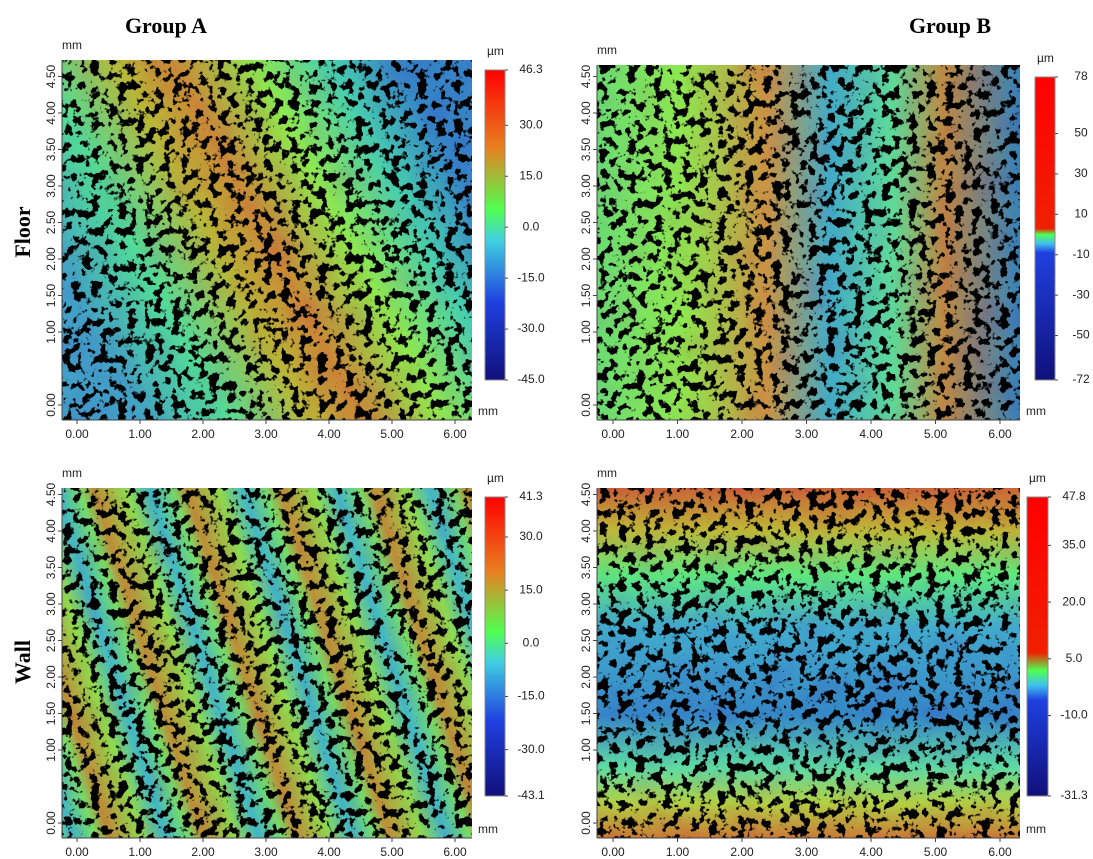 This screenshot has height=859, width=1093. Describe the element at coordinates (1081, 254) in the screenshot. I see `colorbar-label: -10` at that location.